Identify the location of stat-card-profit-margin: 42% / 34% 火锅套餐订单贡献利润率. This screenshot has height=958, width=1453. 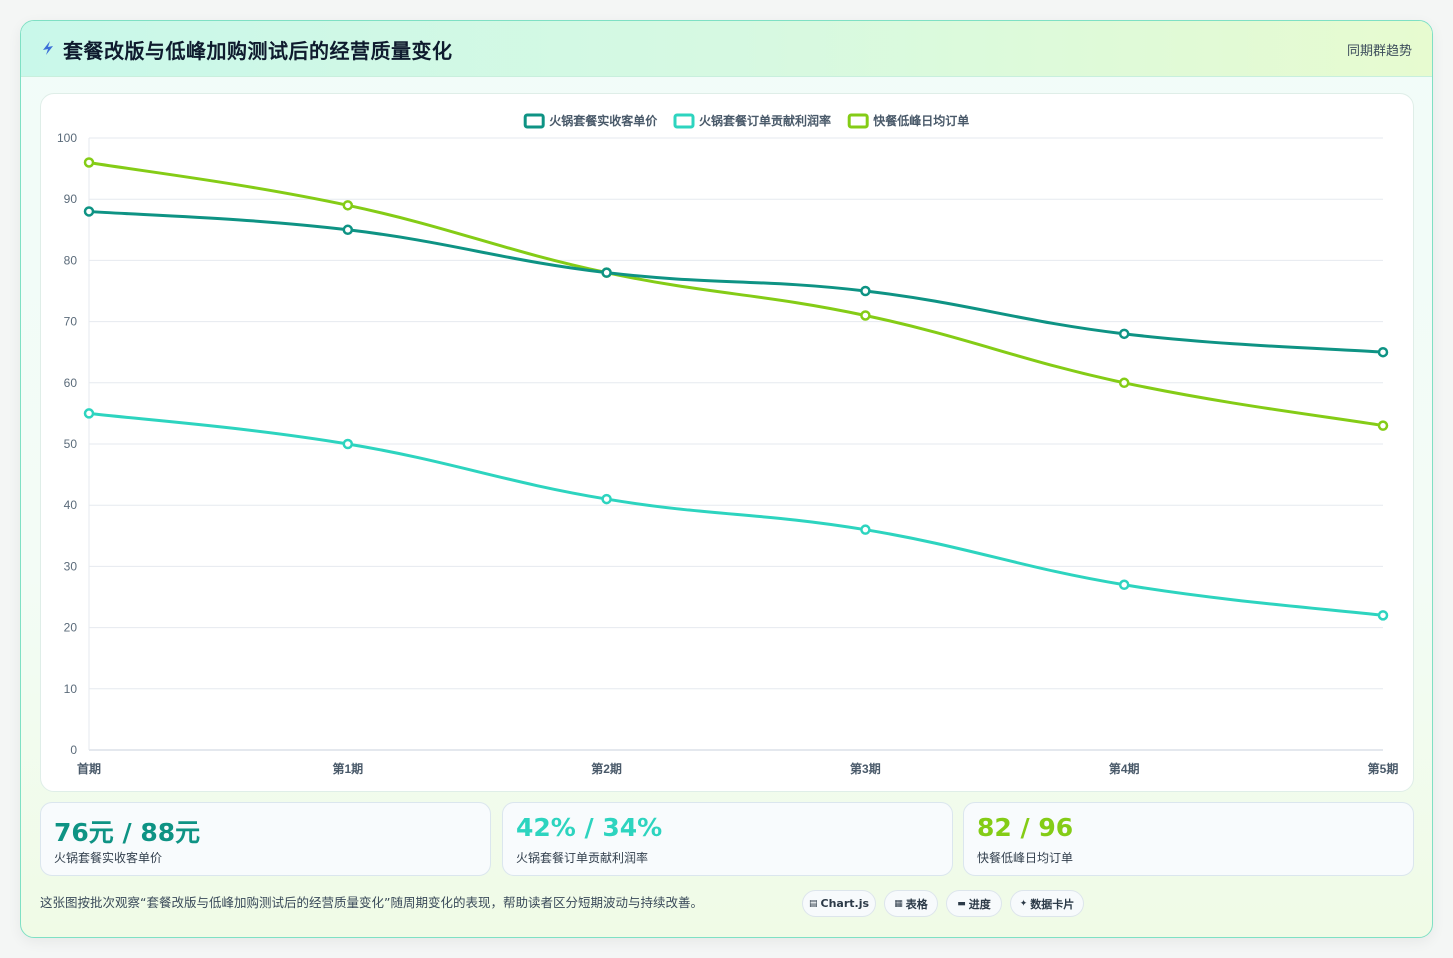
(727, 839).